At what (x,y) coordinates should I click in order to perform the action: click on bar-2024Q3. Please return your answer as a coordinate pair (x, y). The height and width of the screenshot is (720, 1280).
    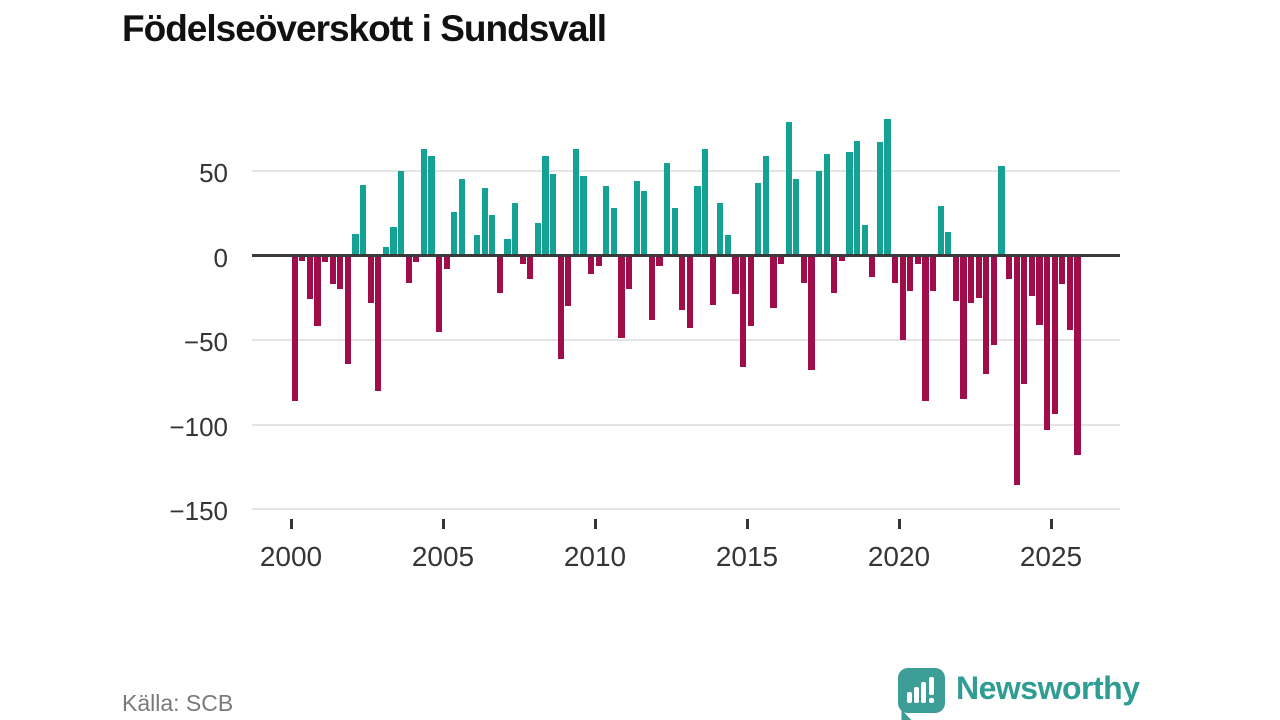
    Looking at the image, I should click on (1039, 290).